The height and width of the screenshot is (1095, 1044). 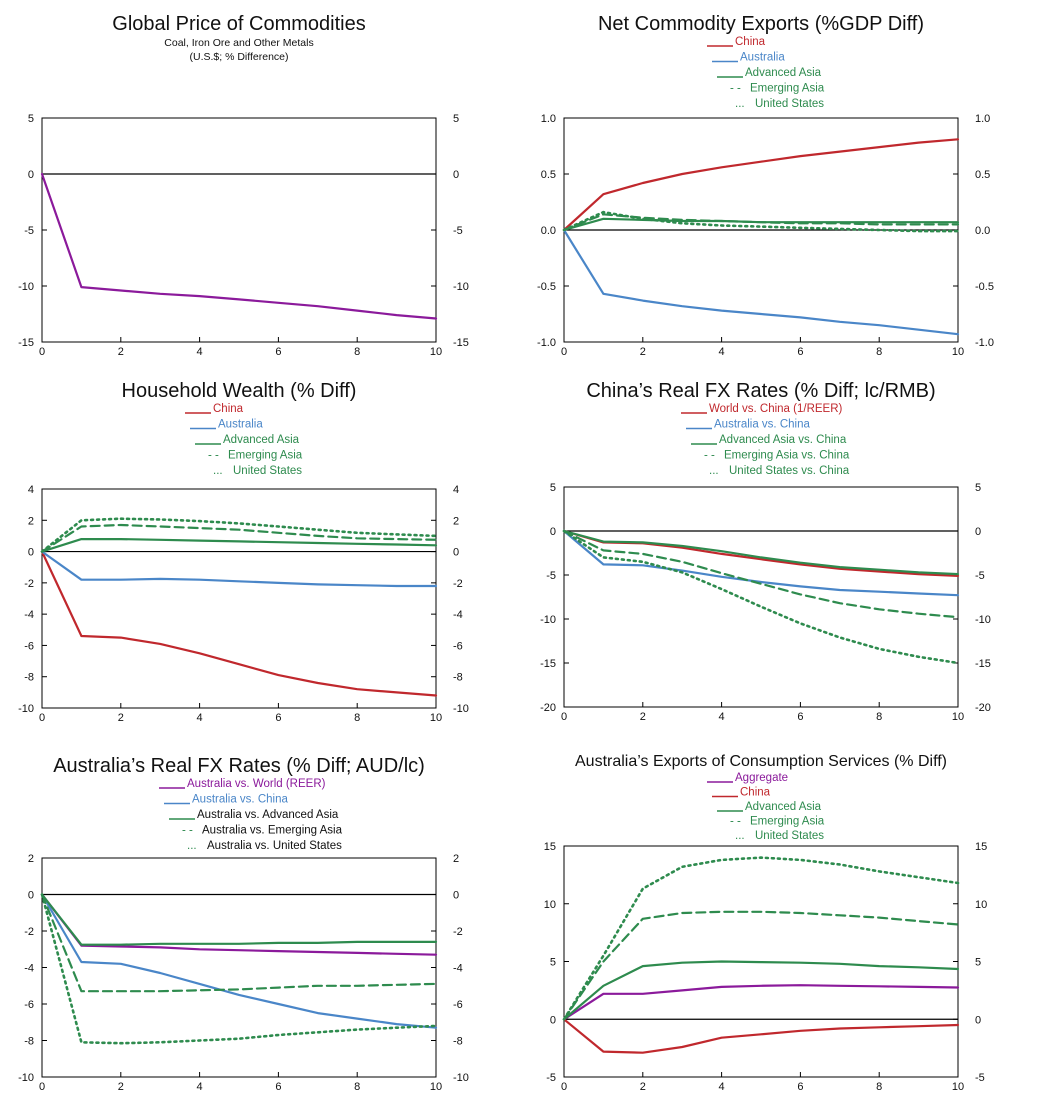 I want to click on legend-label: United States vs. China, so click(x=789, y=471).